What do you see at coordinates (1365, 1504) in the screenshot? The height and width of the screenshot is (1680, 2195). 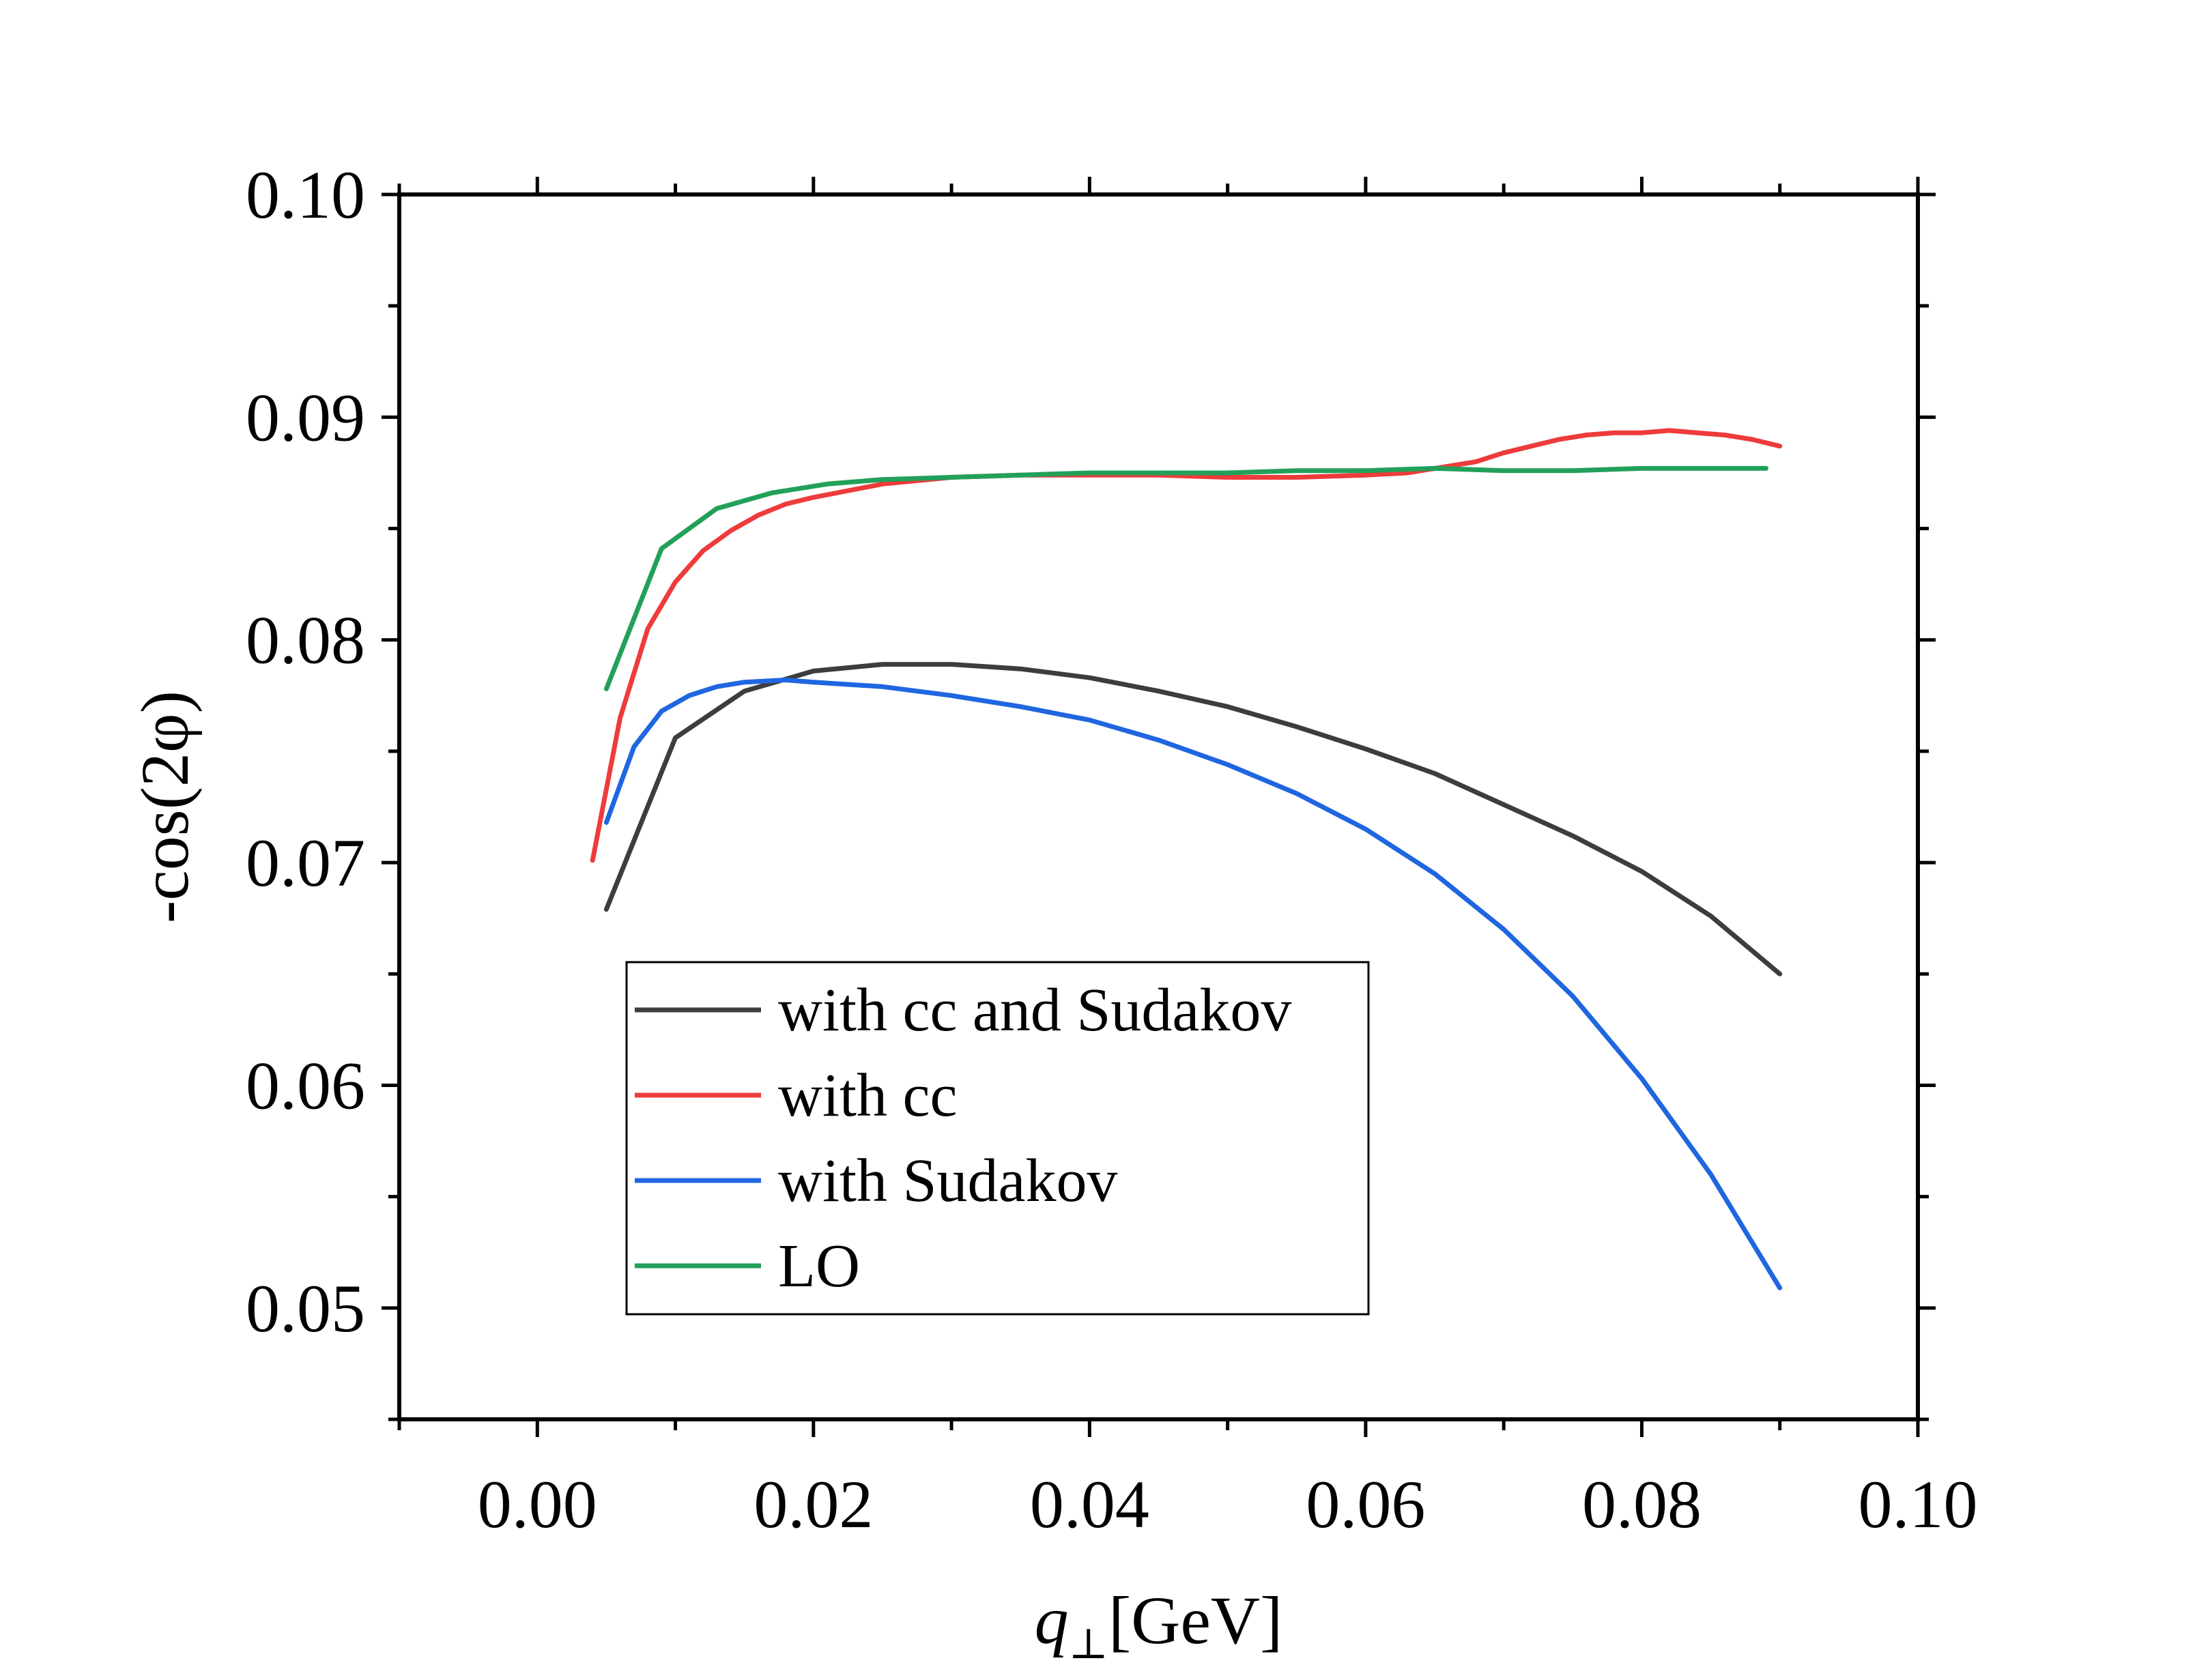 I see `x-tick-label: 0.06` at bounding box center [1365, 1504].